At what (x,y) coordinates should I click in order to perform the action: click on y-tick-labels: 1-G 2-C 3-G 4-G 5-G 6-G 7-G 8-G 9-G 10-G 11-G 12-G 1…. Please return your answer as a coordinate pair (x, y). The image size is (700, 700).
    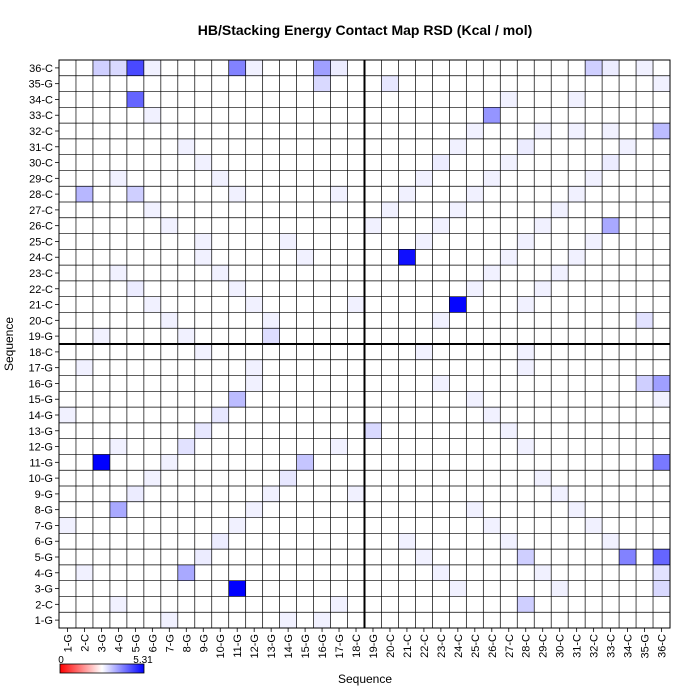
    Looking at the image, I should click on (44, 345).